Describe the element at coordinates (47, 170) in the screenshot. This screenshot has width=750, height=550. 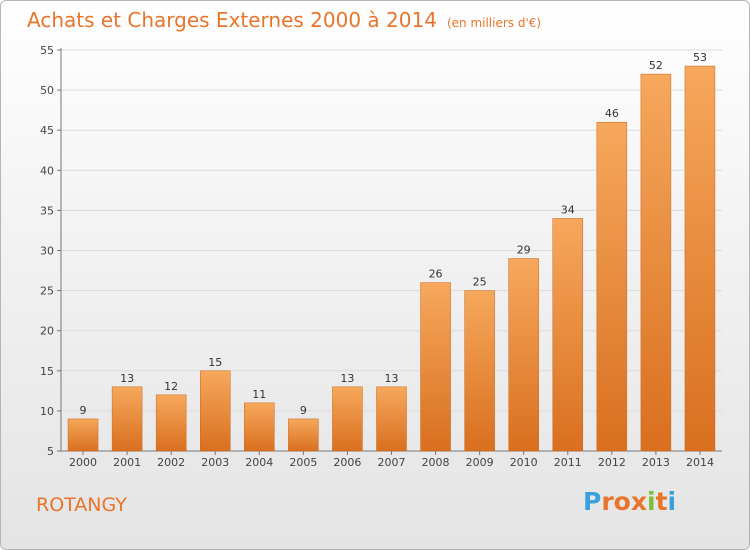
I see `y-tick-label: 40` at that location.